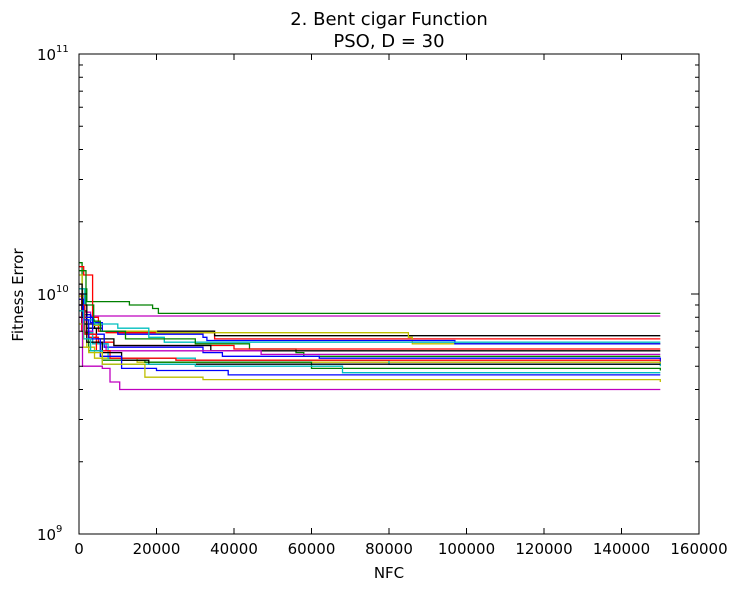  I want to click on x-tick-label-3: 60000, so click(312, 549).